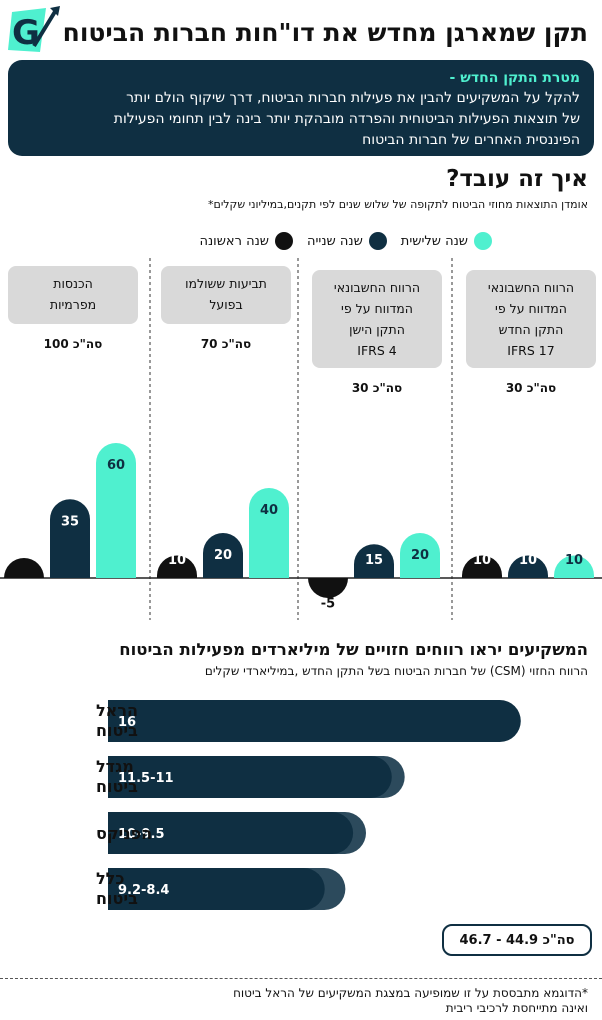 The width and height of the screenshot is (602, 1020). I want to click on category-label: מגדל, so click(115, 766).